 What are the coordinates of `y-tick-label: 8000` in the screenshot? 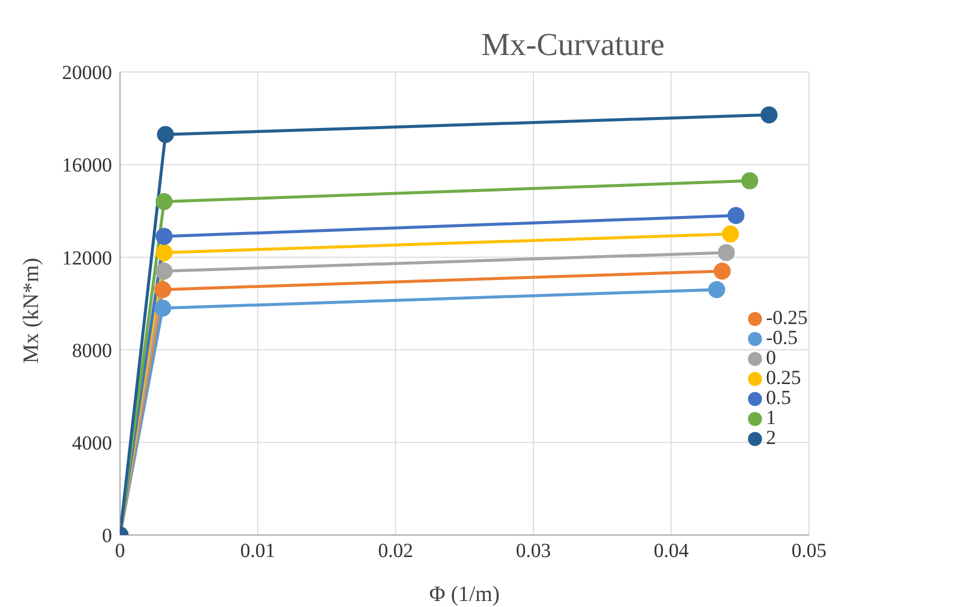 It's located at (92, 351).